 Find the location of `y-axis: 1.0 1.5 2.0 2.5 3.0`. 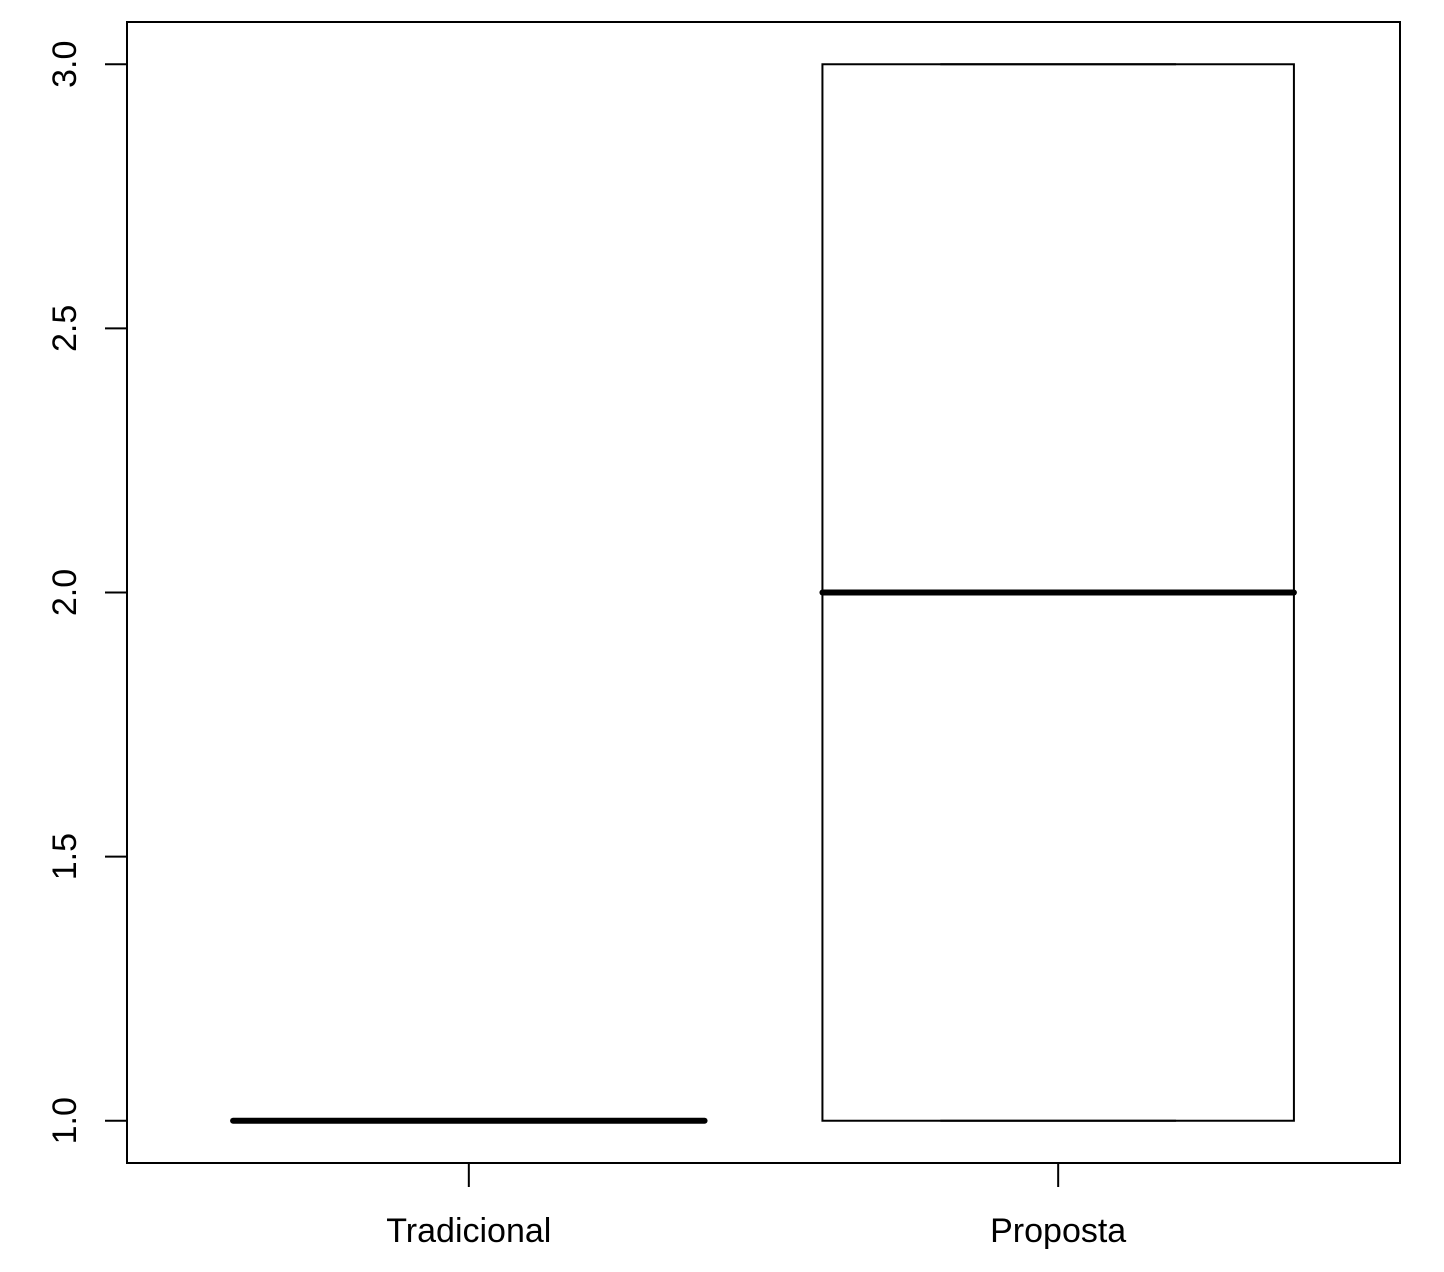

y-axis: 1.0 1.5 2.0 2.5 3.0 is located at coordinates (87, 592).